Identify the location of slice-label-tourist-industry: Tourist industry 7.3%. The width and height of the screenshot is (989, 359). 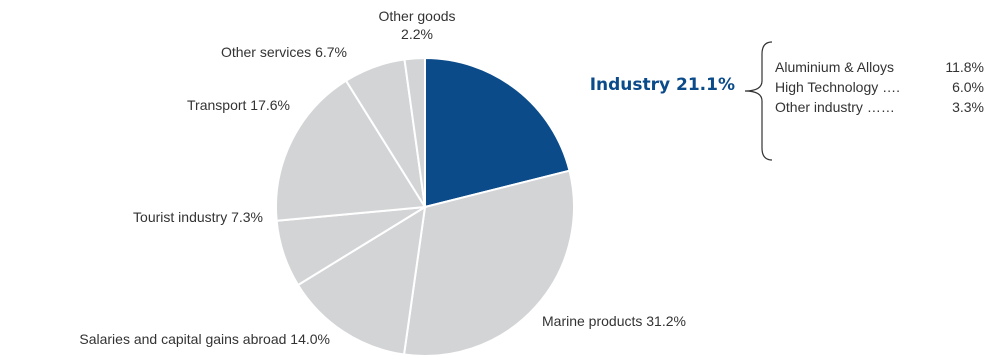
(198, 217).